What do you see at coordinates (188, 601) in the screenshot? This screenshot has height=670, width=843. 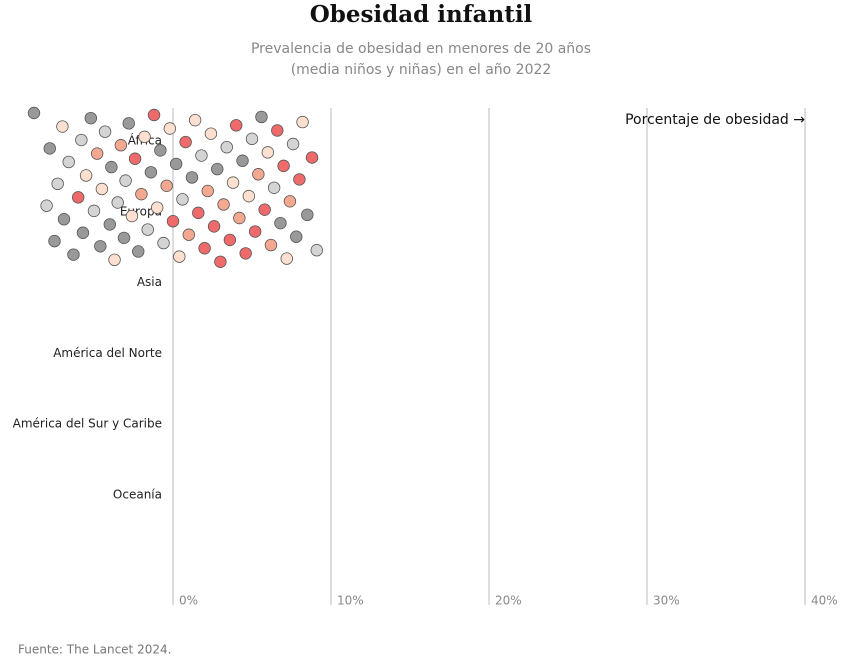 I see `x-tick-label: 0%` at bounding box center [188, 601].